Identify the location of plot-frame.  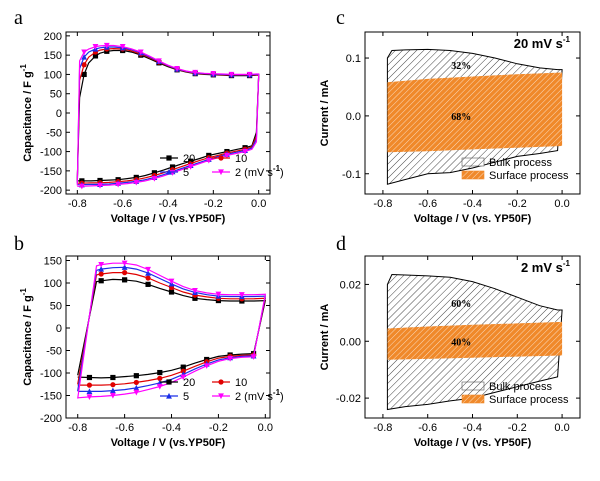
(168, 337).